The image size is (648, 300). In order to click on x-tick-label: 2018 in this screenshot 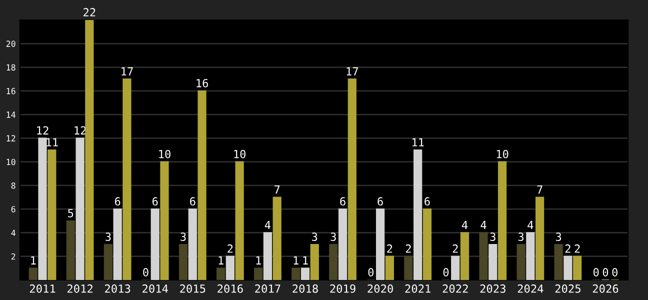, I will do `click(305, 288)`.